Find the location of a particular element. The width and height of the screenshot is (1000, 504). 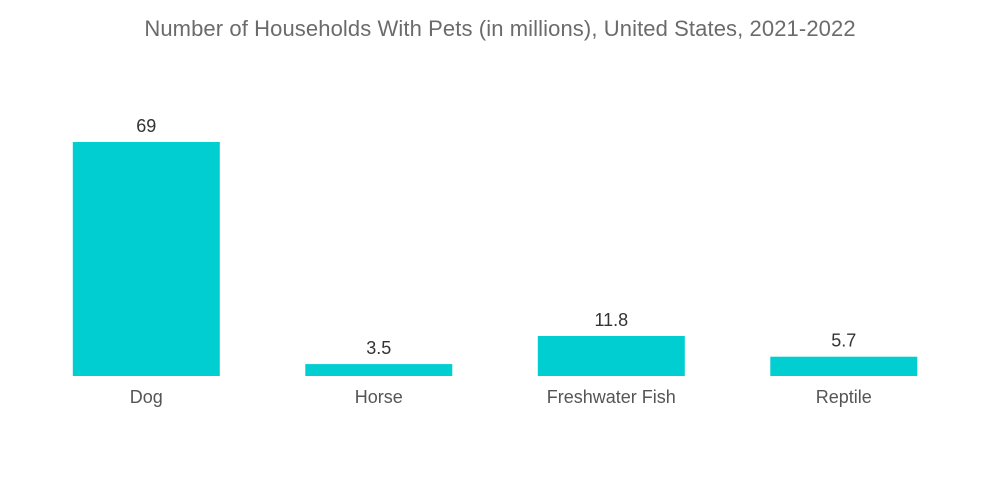

value-label-reptile: 5.7 is located at coordinates (843, 341).